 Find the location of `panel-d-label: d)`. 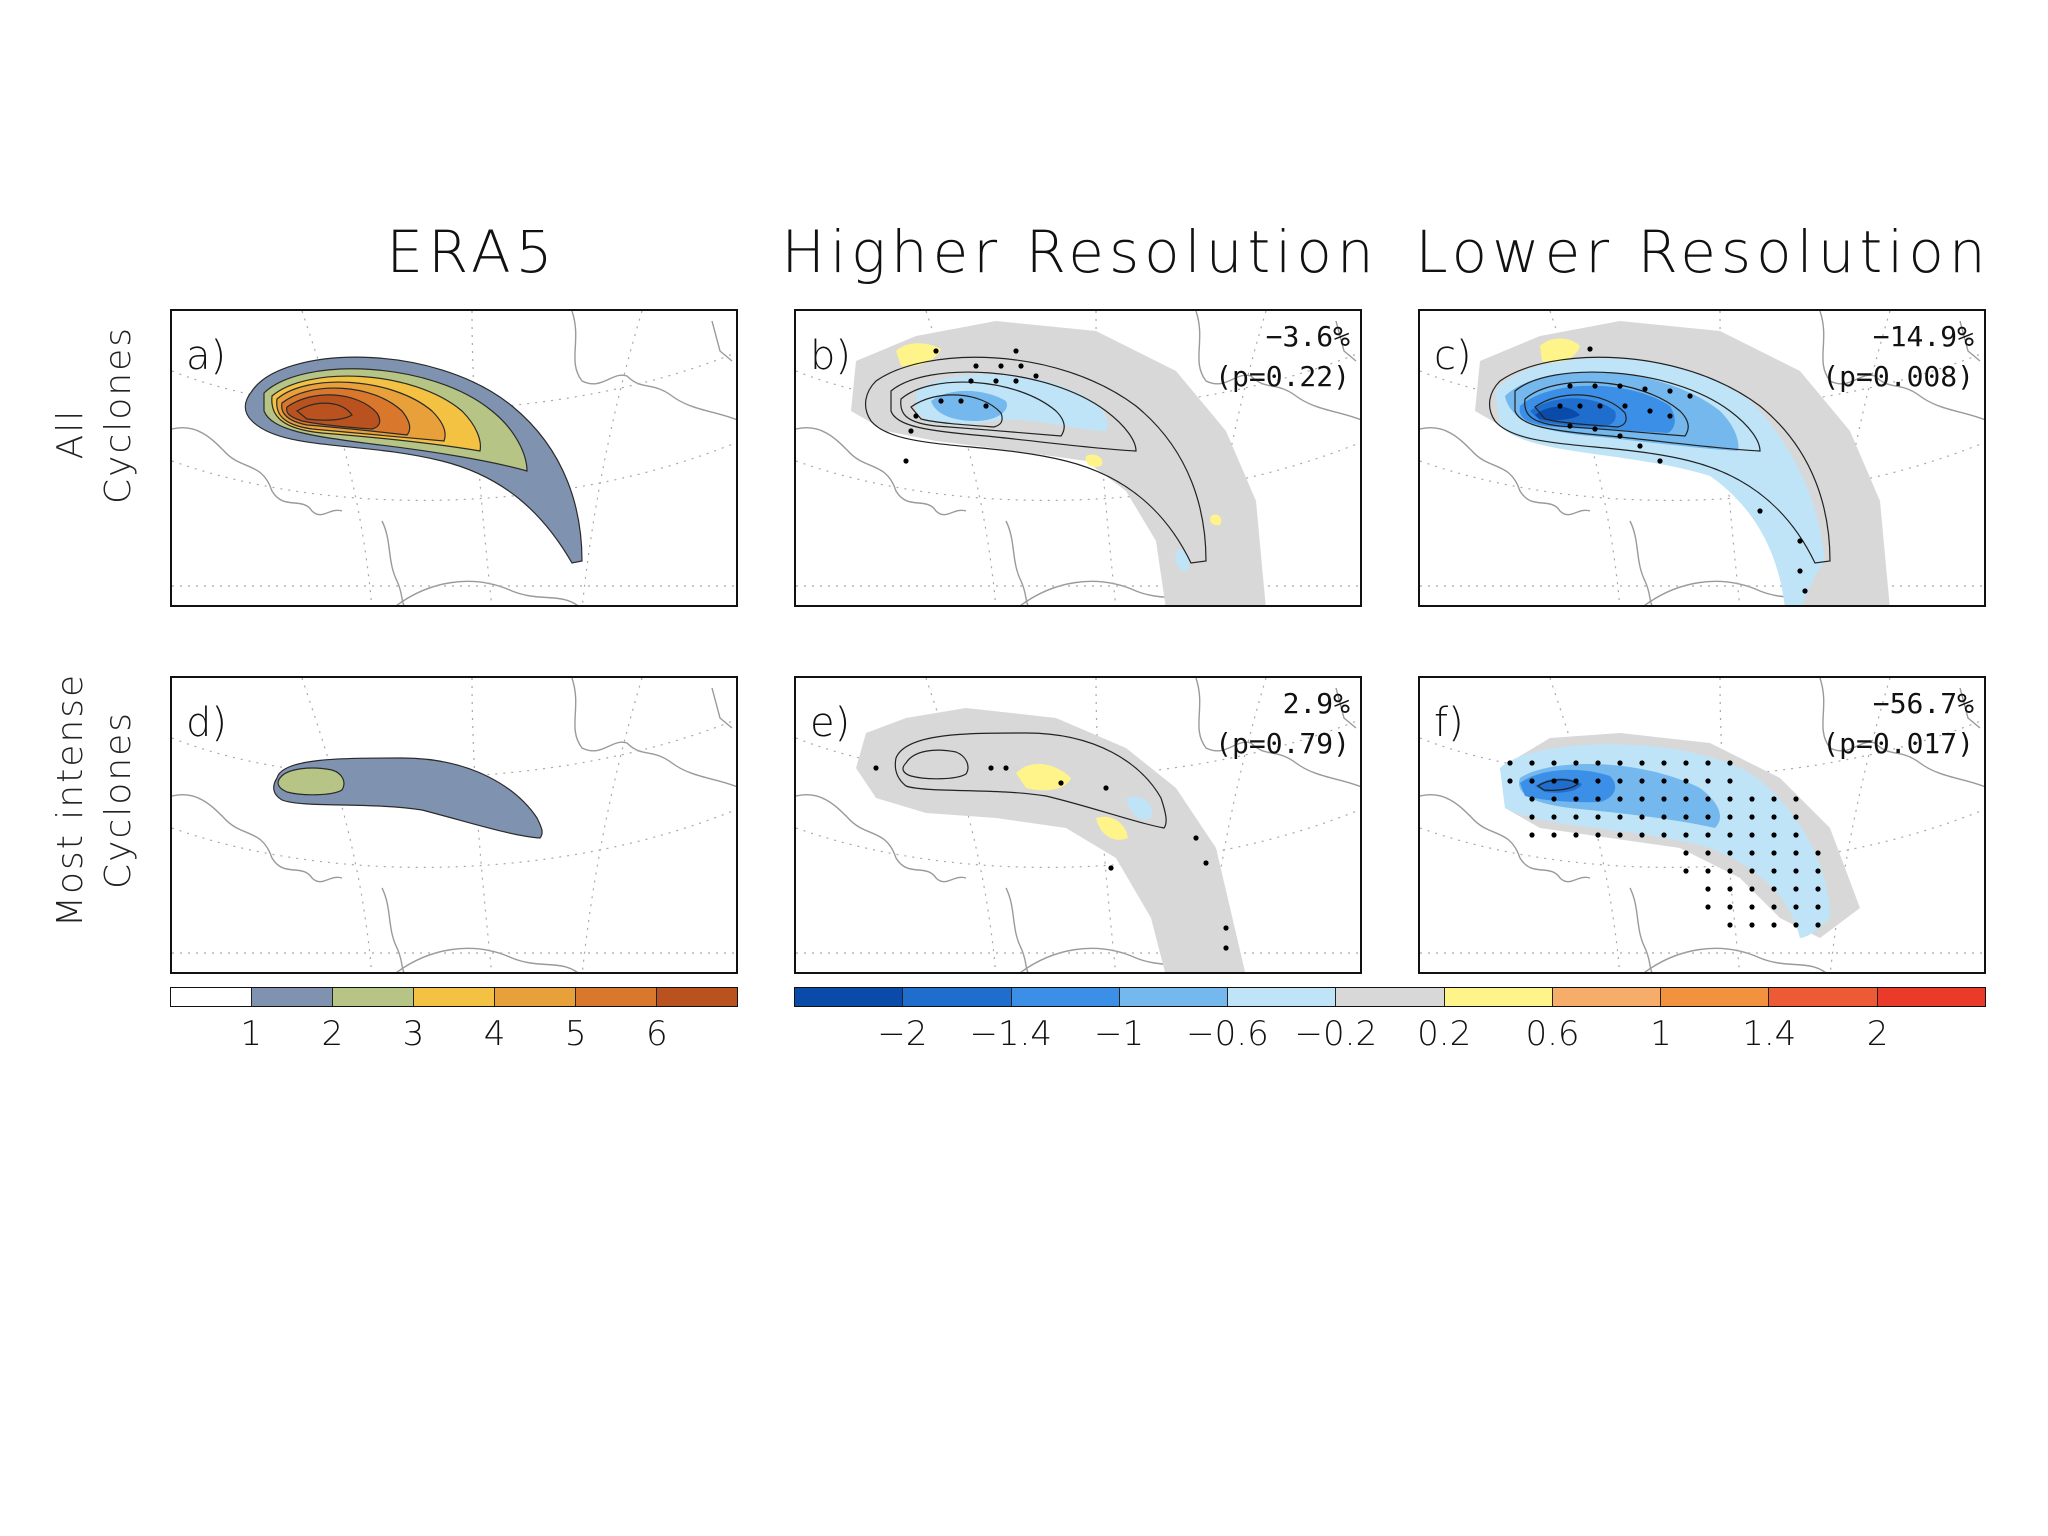

panel-d-label: d) is located at coordinates (206, 723).